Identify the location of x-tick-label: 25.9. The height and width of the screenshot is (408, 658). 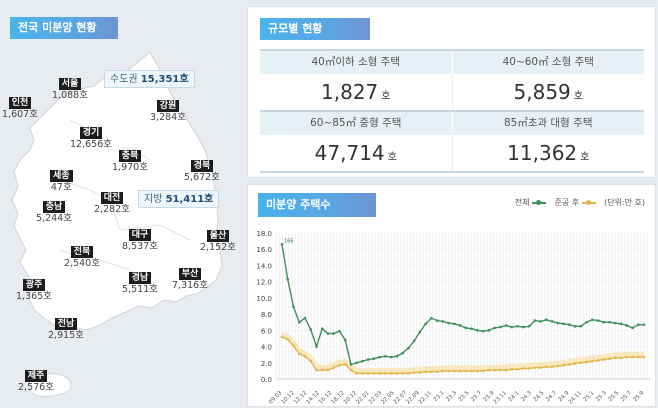
(639, 396).